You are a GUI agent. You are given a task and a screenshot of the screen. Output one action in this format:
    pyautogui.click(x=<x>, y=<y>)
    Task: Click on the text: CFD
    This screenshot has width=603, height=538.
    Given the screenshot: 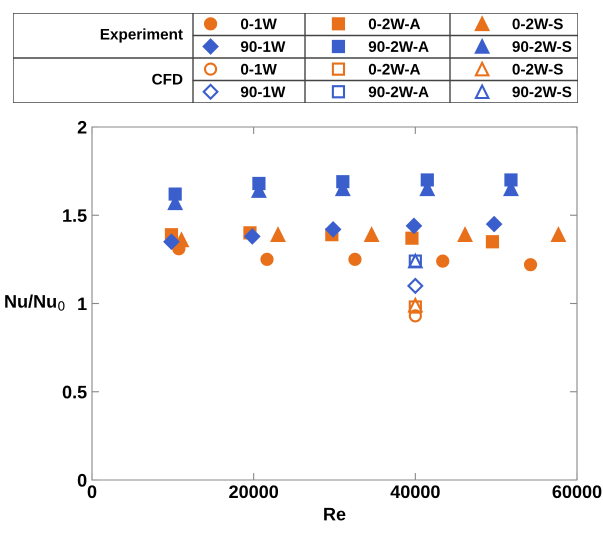 What is the action you would take?
    pyautogui.click(x=167, y=79)
    